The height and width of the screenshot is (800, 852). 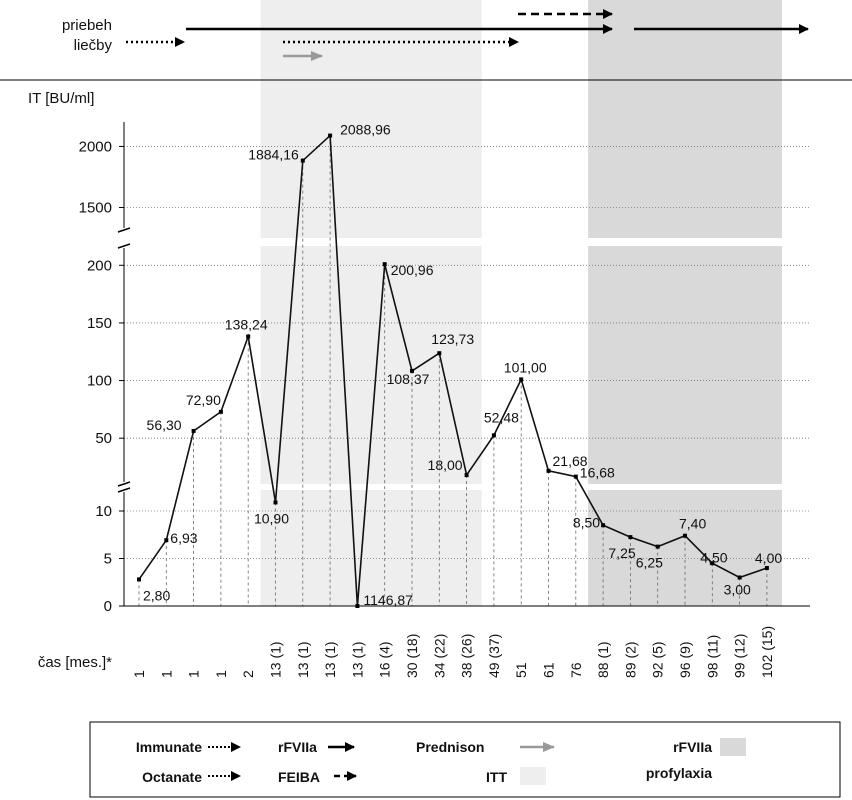 I want to click on data-label: 16,68, so click(x=597, y=473).